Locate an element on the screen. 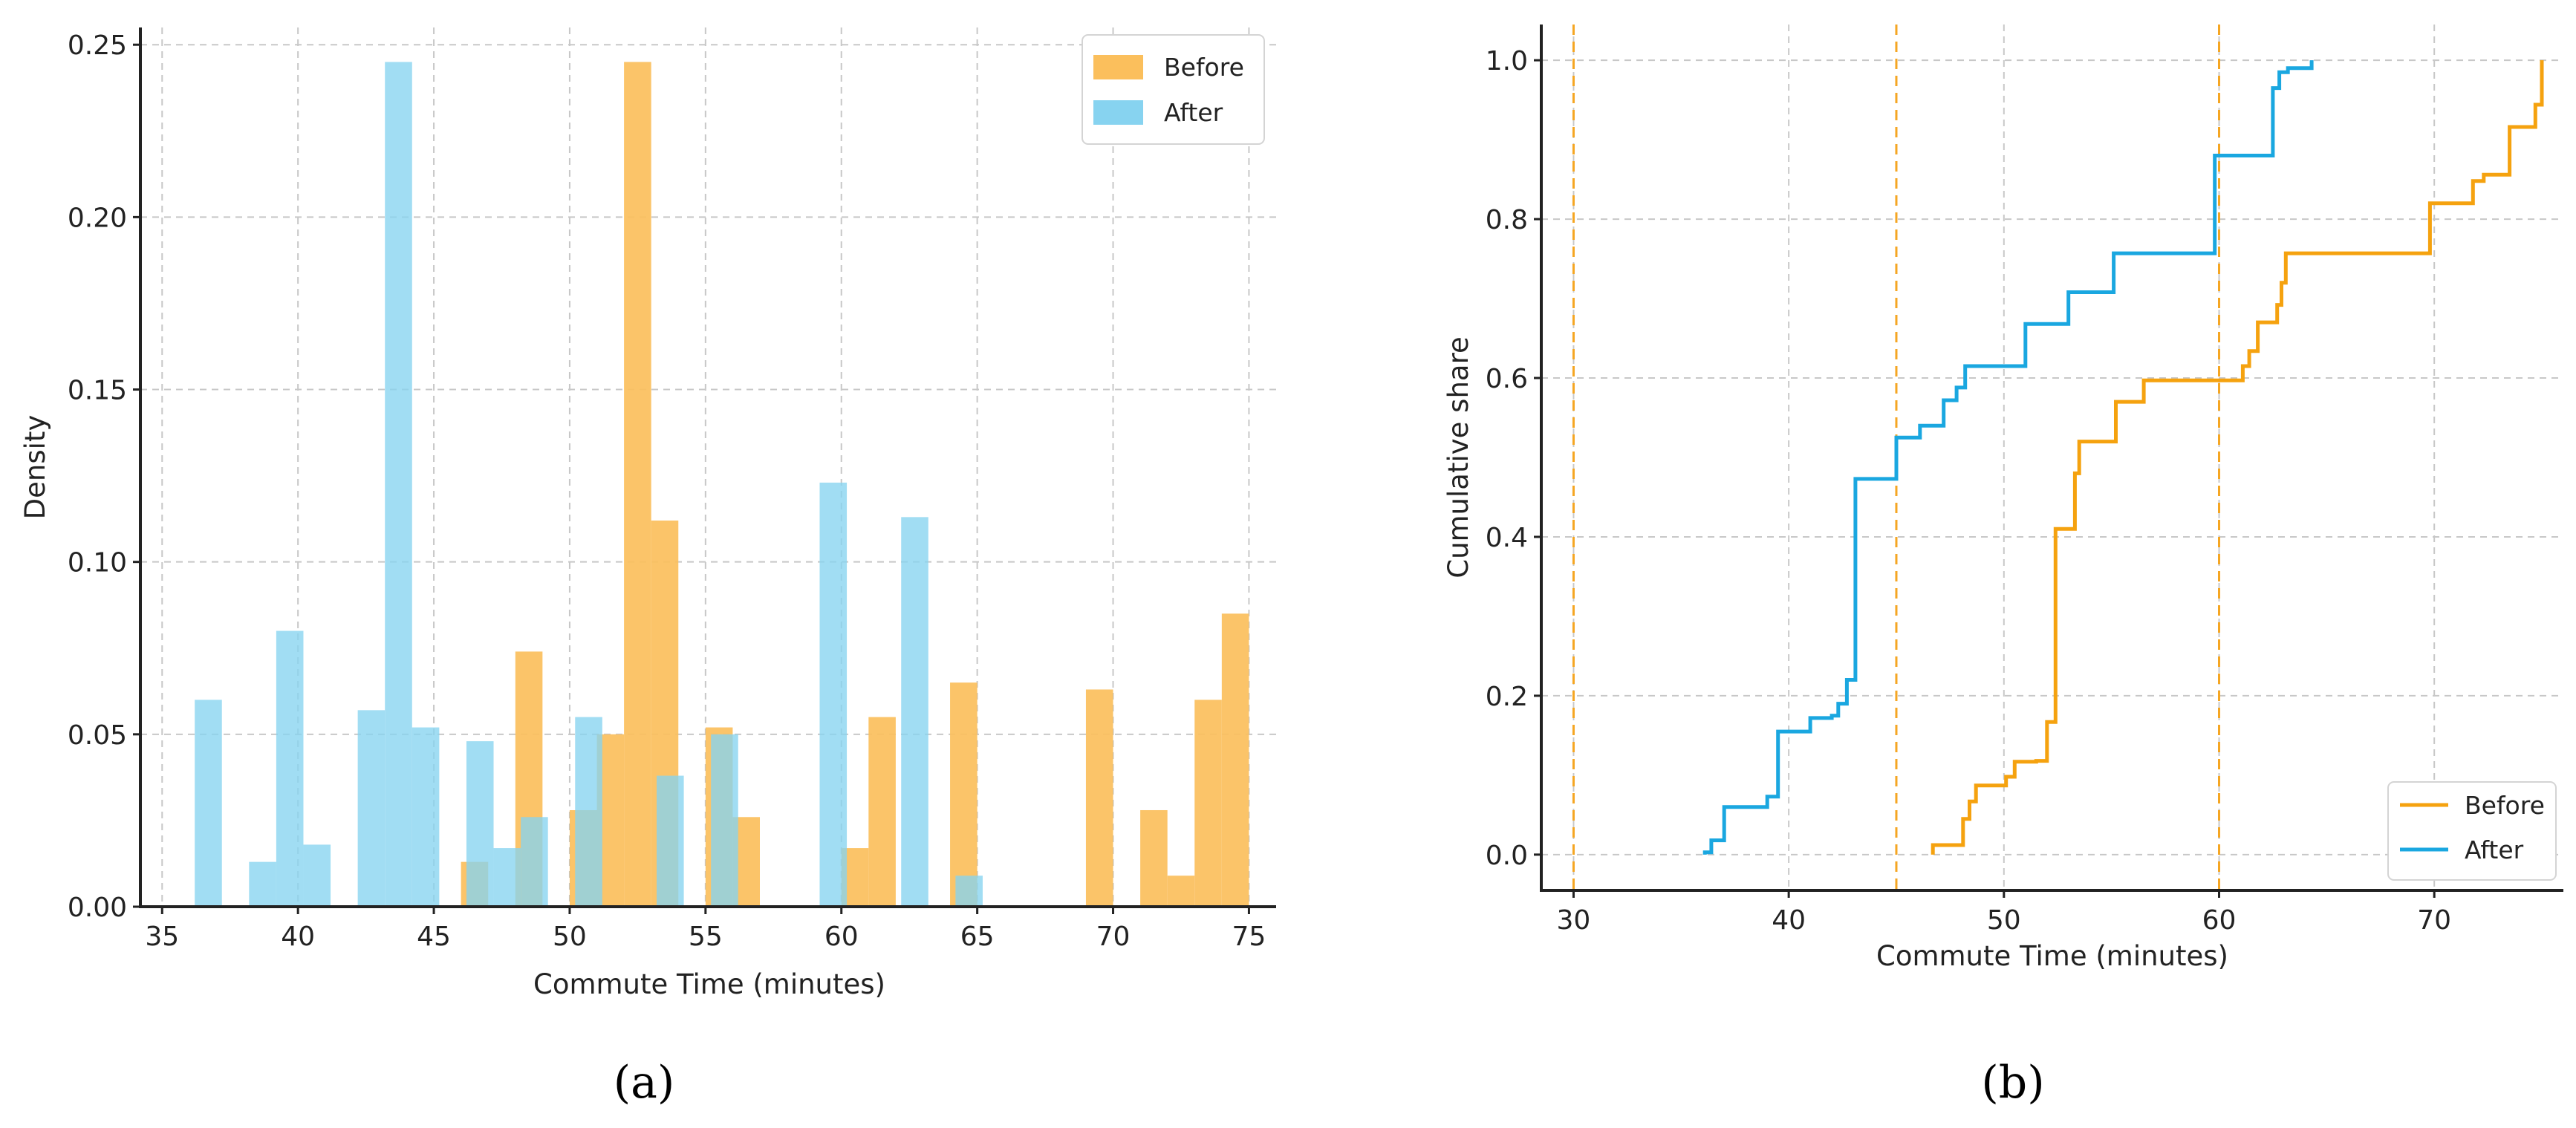 The height and width of the screenshot is (1128, 2576). panel-a-x-ticks: 35 40 45 50 55 60 65 70 75 is located at coordinates (705, 929).